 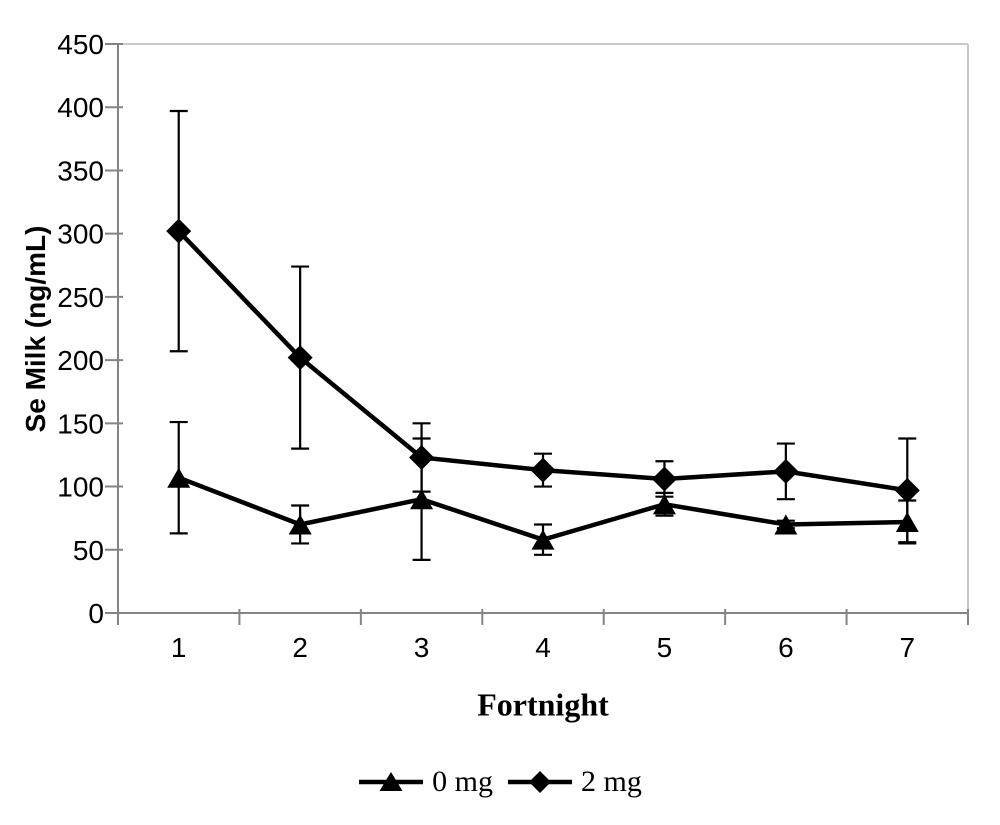 I want to click on legend-marker-diamond-icon, so click(x=540, y=782).